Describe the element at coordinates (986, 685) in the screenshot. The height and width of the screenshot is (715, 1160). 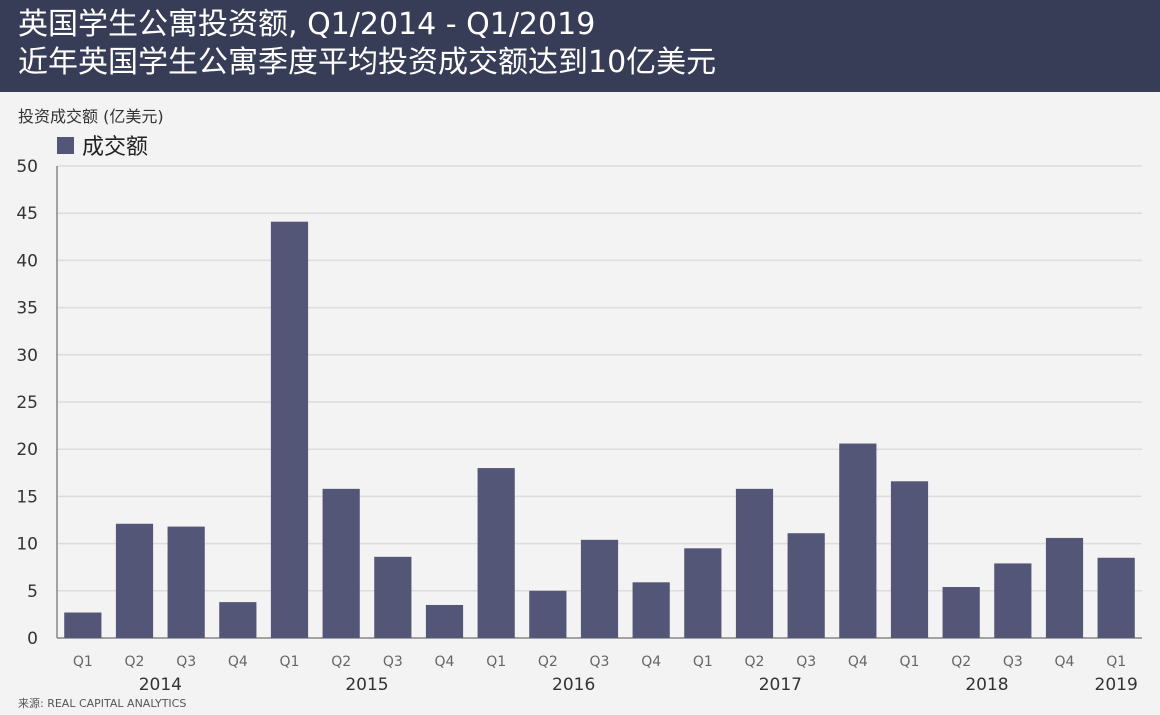
I see `year-label: 2018` at that location.